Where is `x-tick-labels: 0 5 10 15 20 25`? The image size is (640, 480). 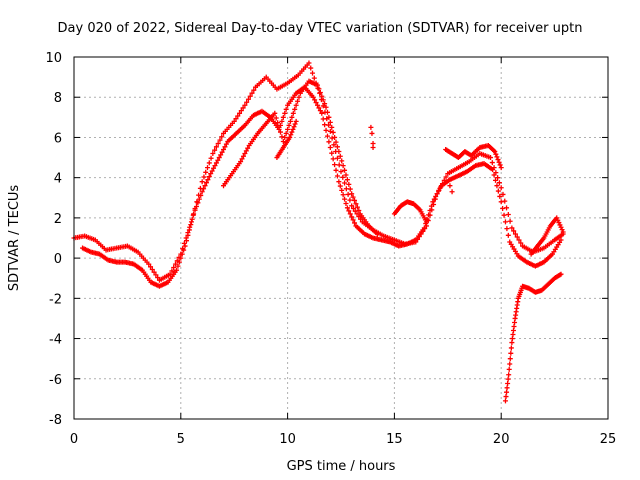 x-tick-labels: 0 5 10 15 20 25 is located at coordinates (343, 439).